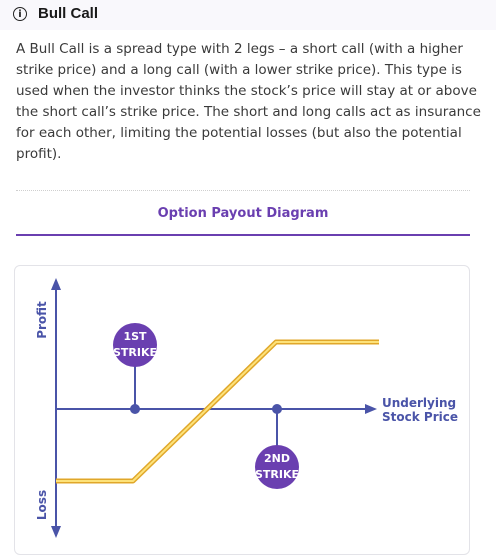 This screenshot has height=555, width=496. I want to click on diagram-title-underline, so click(243, 235).